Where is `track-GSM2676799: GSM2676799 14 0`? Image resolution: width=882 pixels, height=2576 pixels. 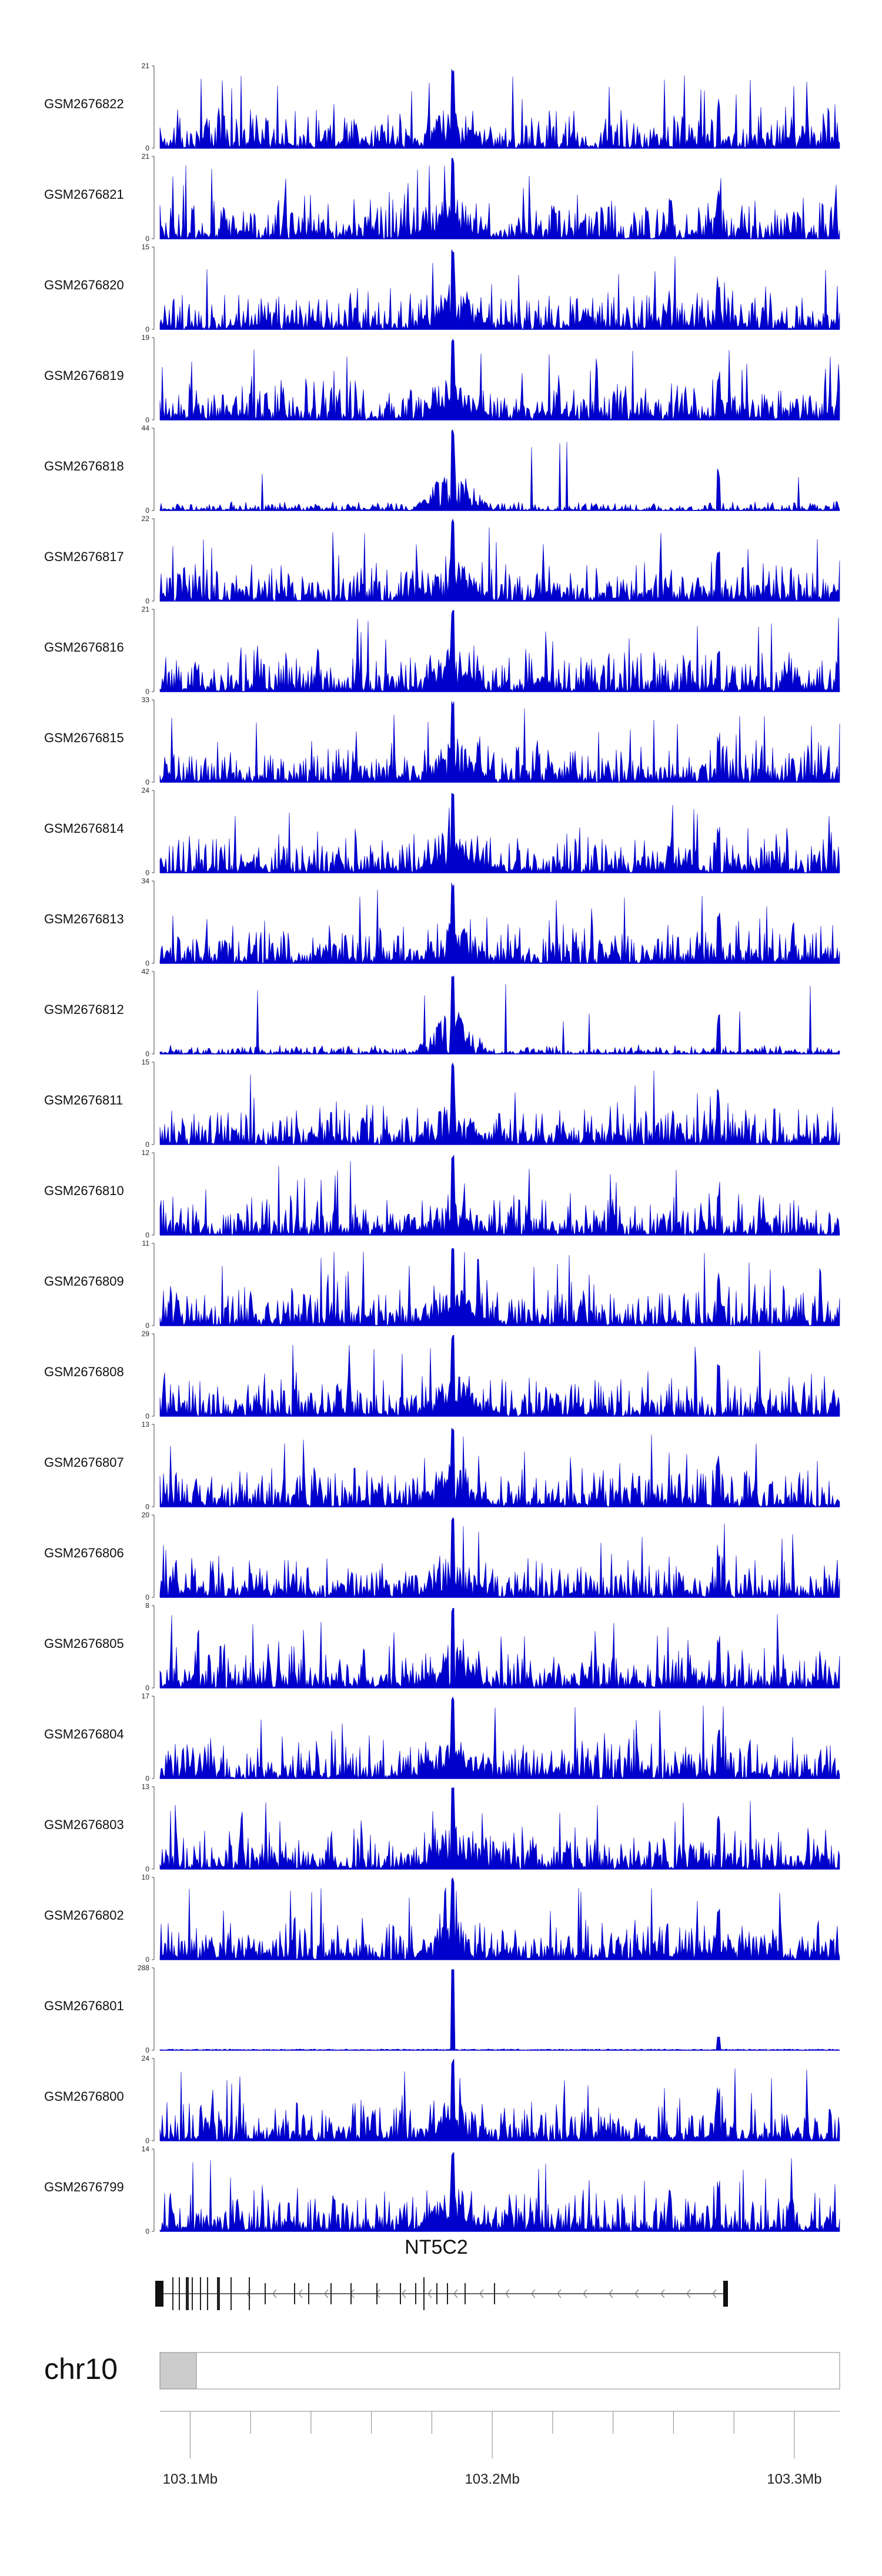 track-GSM2676799: GSM2676799 14 0 is located at coordinates (442, 2190).